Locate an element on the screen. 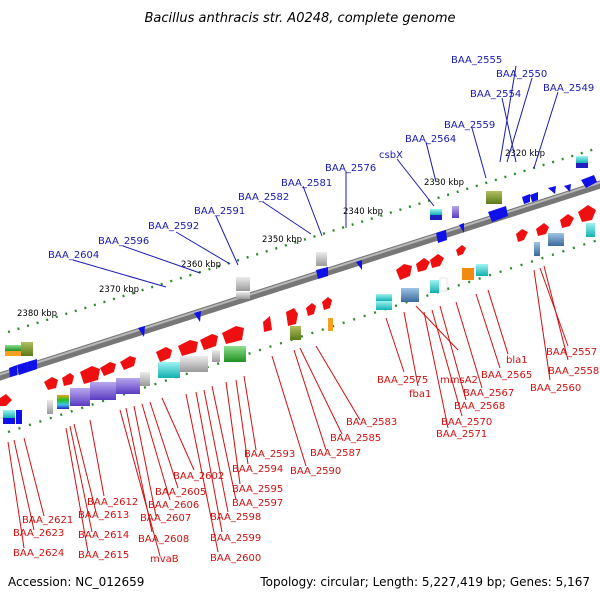  gene-label: mvaB is located at coordinates (164, 559).